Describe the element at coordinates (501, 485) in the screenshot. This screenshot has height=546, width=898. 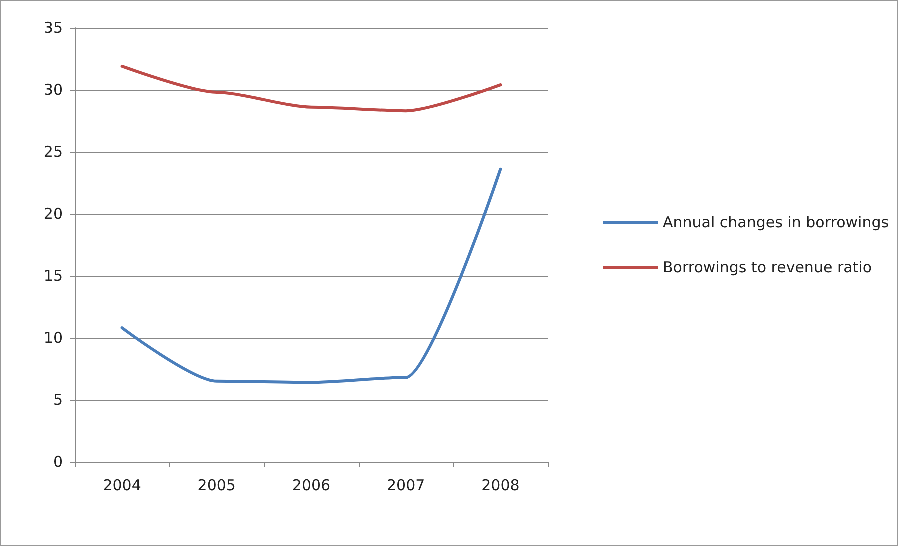
I see `x-tick-label: 2008` at that location.